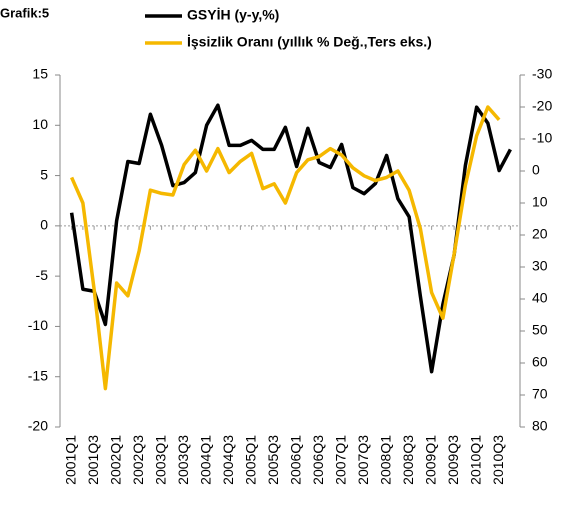 The image size is (567, 522). Describe the element at coordinates (542, 106) in the screenshot. I see `y2-tick-label: -20` at that location.